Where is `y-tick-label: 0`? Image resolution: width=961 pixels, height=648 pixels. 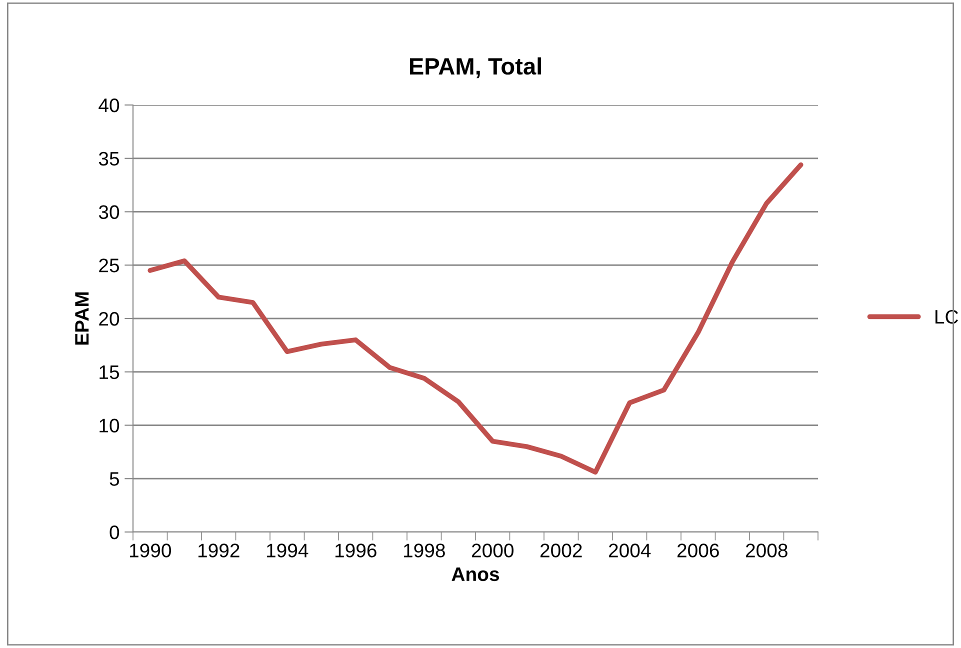
y-tick-label: 0 is located at coordinates (115, 532).